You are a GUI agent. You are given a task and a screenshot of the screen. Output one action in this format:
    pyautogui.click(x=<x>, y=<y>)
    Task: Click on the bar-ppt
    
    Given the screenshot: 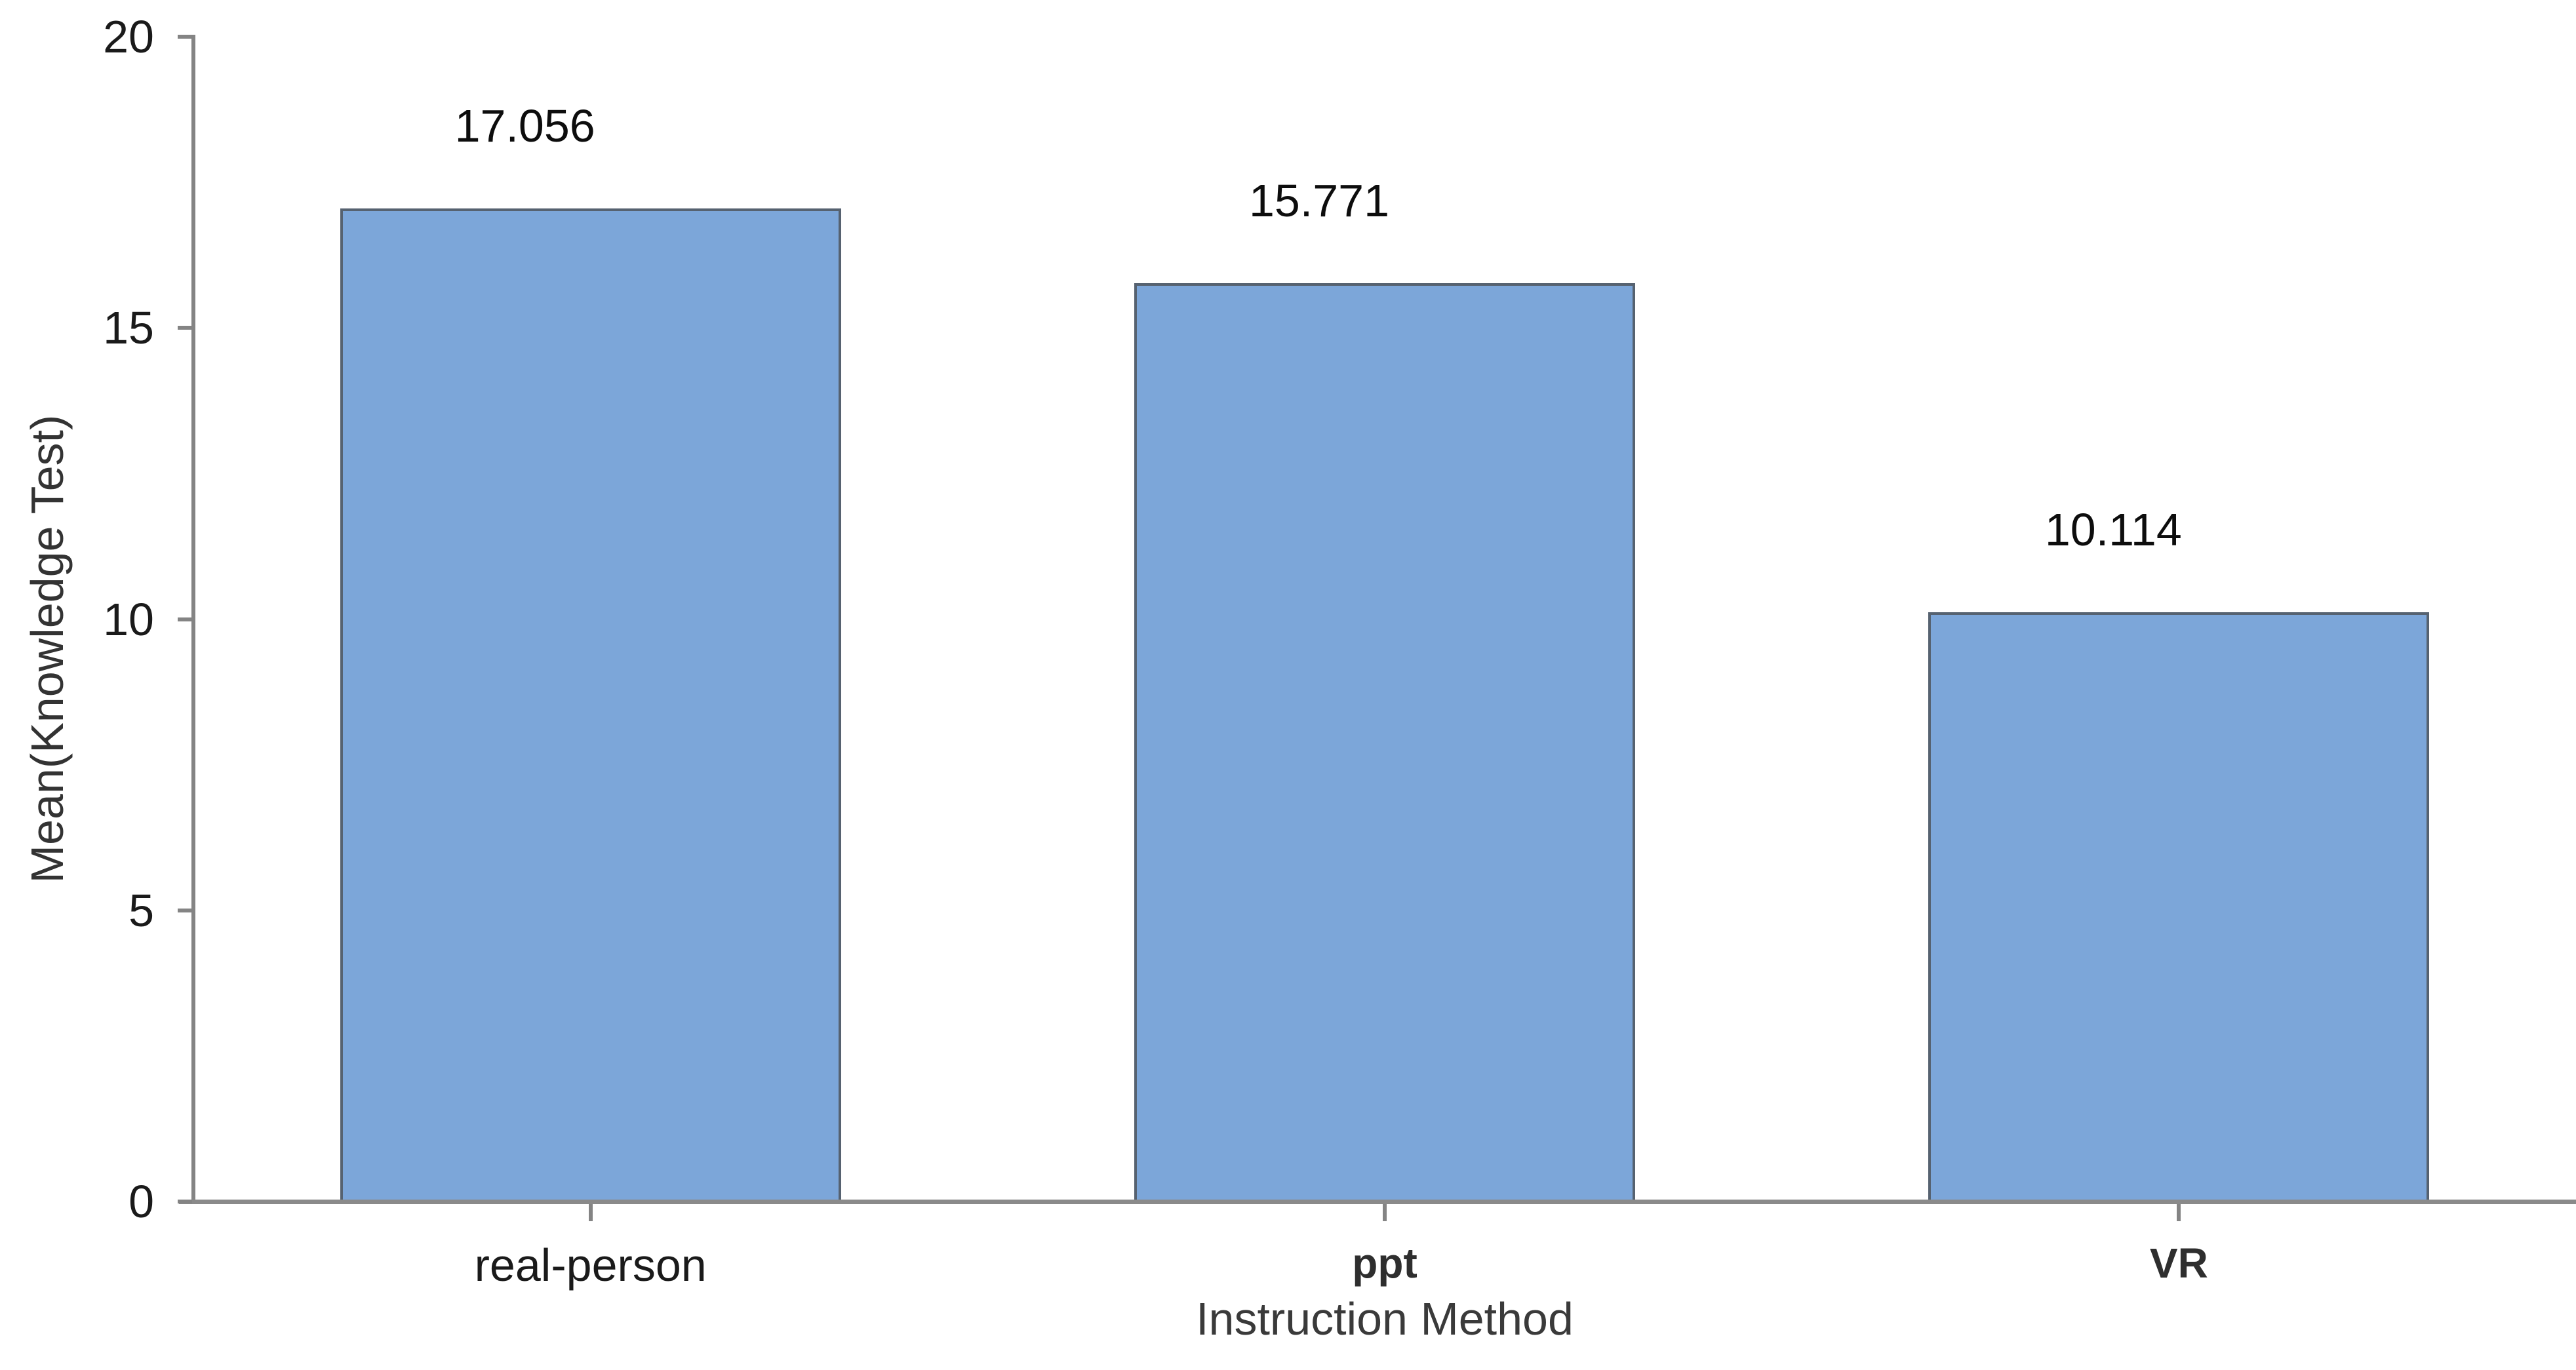 What is the action you would take?
    pyautogui.click(x=1384, y=742)
    